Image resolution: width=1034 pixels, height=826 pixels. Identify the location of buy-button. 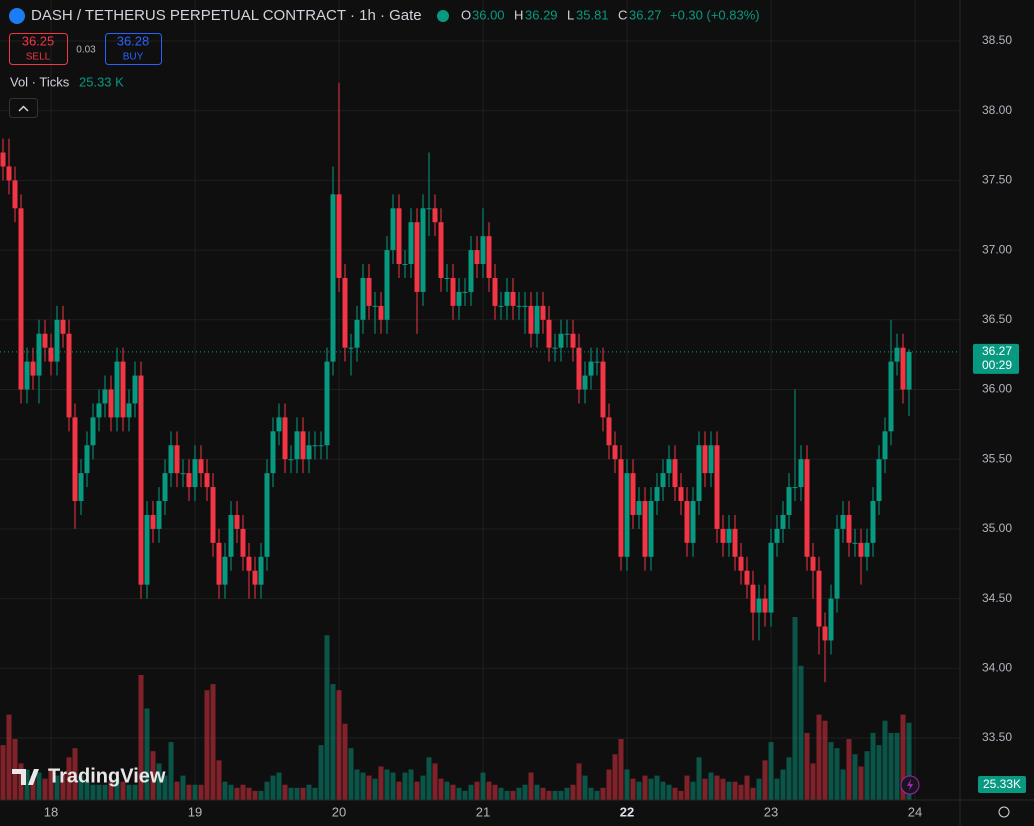
(133, 49).